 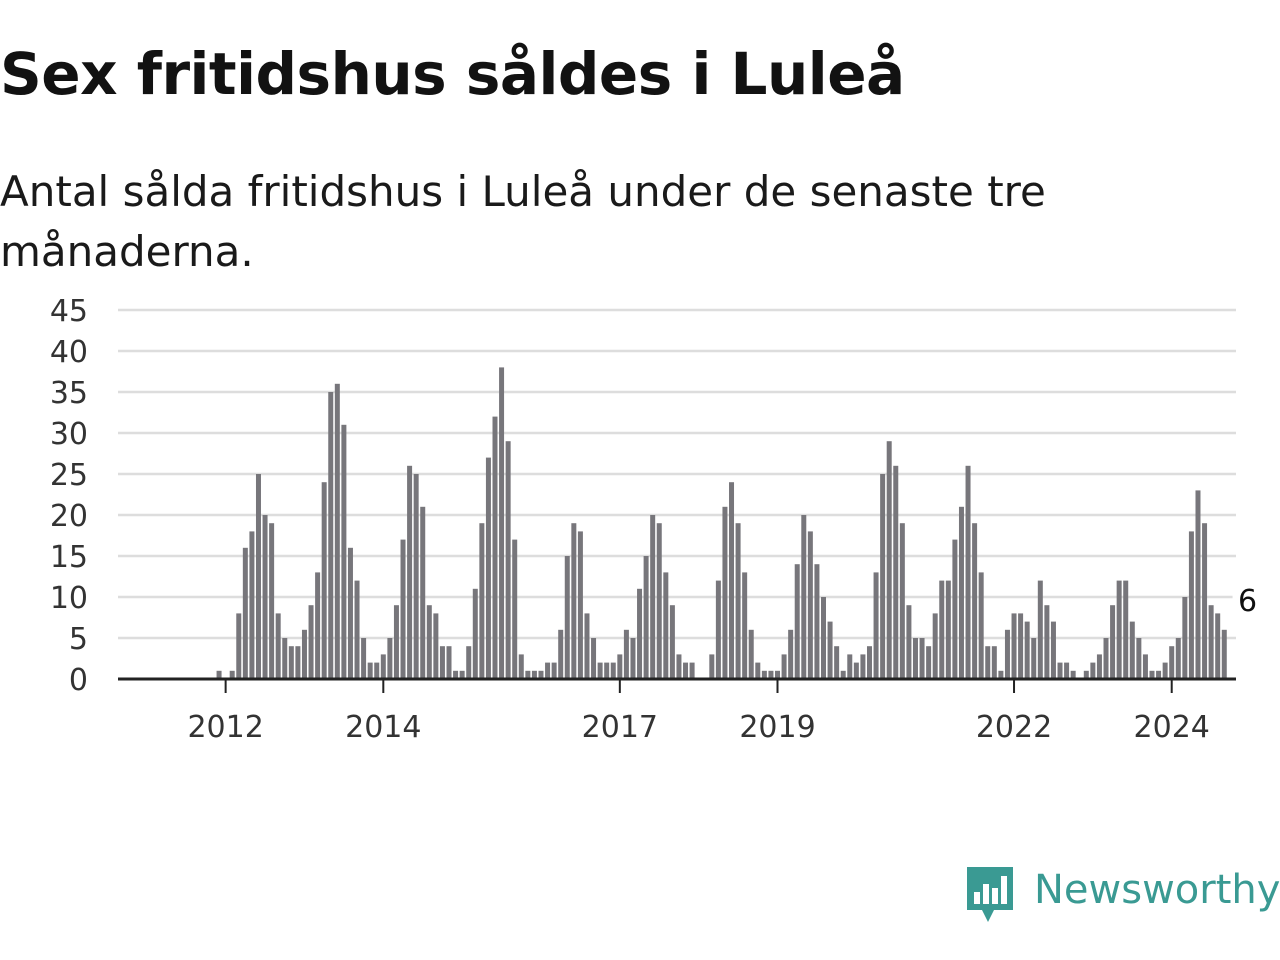 What do you see at coordinates (78, 680) in the screenshot?
I see `y-tick-label: 0` at bounding box center [78, 680].